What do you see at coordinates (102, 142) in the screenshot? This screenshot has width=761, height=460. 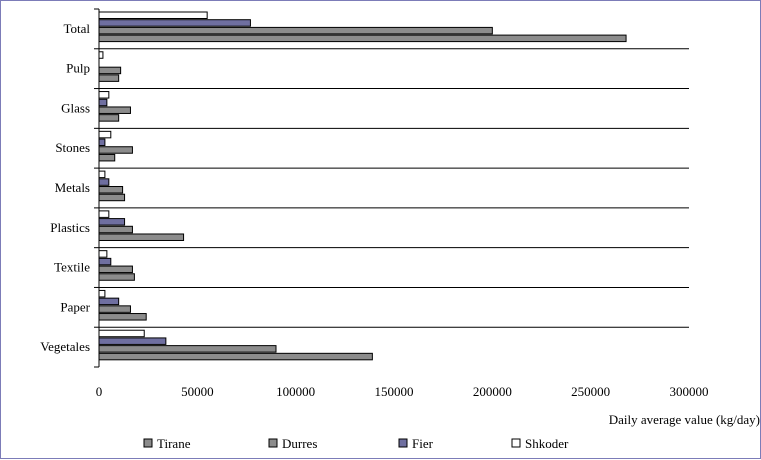 I see `bar-fier-stones` at bounding box center [102, 142].